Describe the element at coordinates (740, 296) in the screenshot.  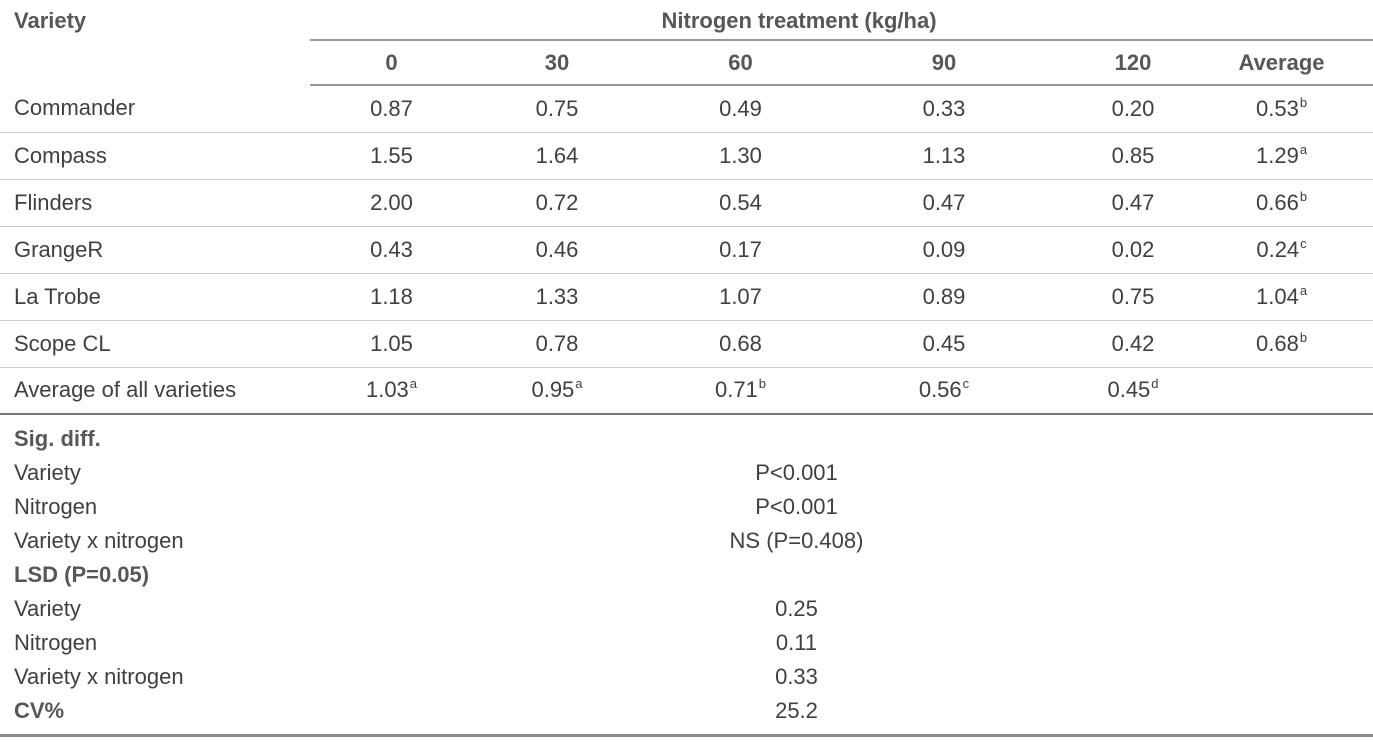
I see `value-cell: 1.07` at that location.